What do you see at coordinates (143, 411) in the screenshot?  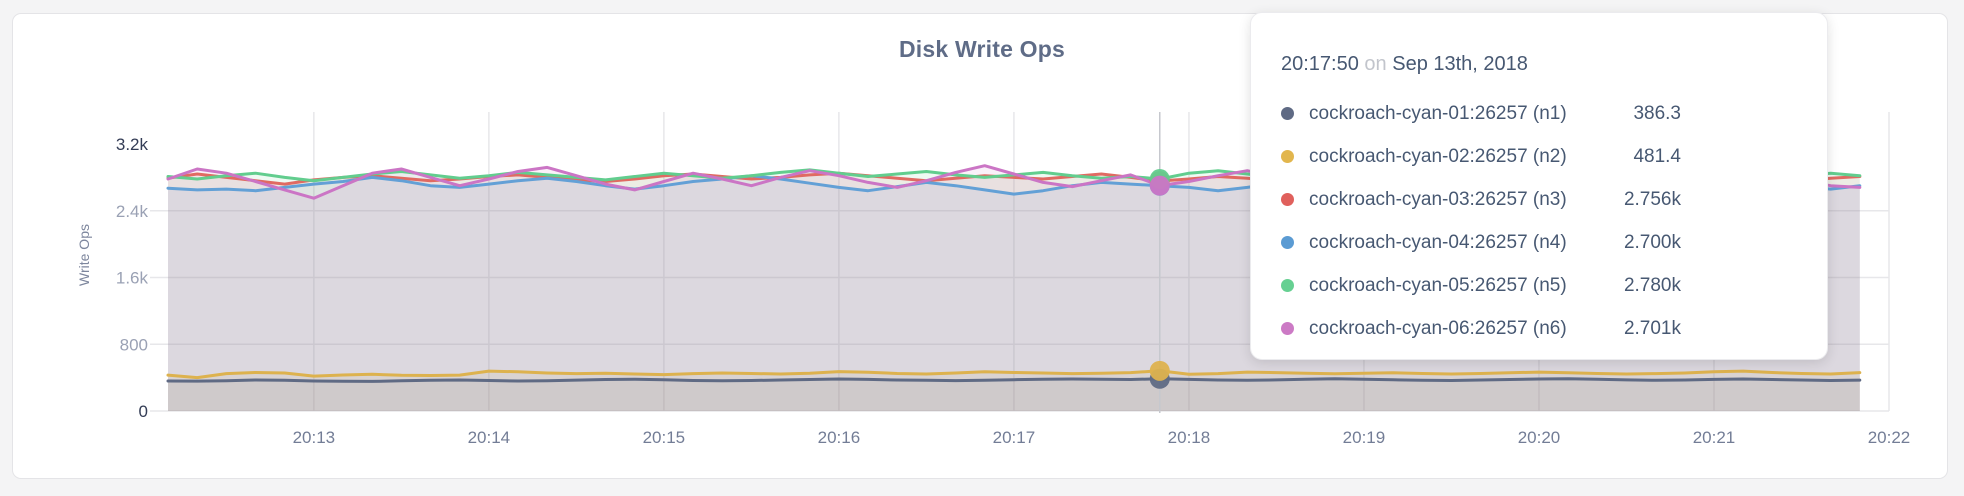 I see `y-tick-label: 0` at bounding box center [143, 411].